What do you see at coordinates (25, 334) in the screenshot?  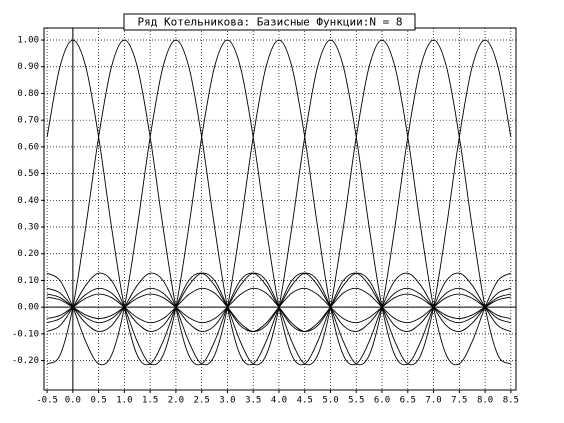 I see `y-tick-label: -0.10` at bounding box center [25, 334].